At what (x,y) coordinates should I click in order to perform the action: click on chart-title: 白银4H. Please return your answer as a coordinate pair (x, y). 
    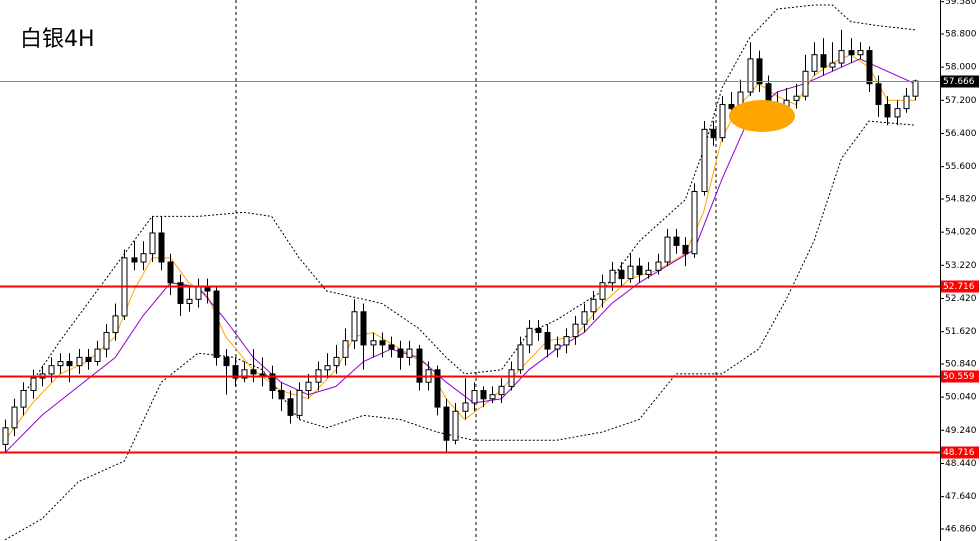
    Looking at the image, I should click on (57, 39).